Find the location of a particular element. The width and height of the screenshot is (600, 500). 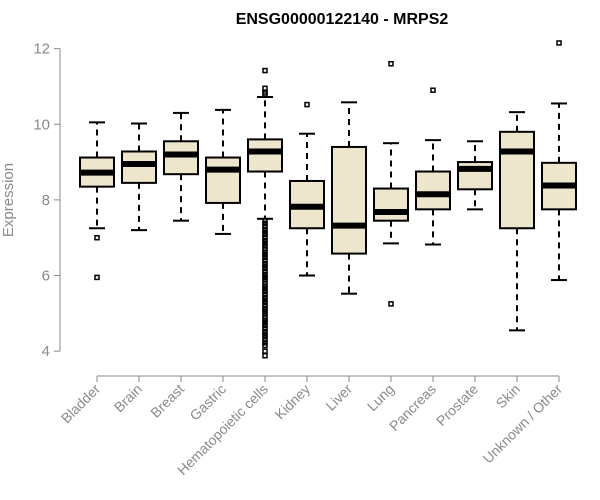

chart-title: ENSG00000122140 - MRPS2 is located at coordinates (342, 19).